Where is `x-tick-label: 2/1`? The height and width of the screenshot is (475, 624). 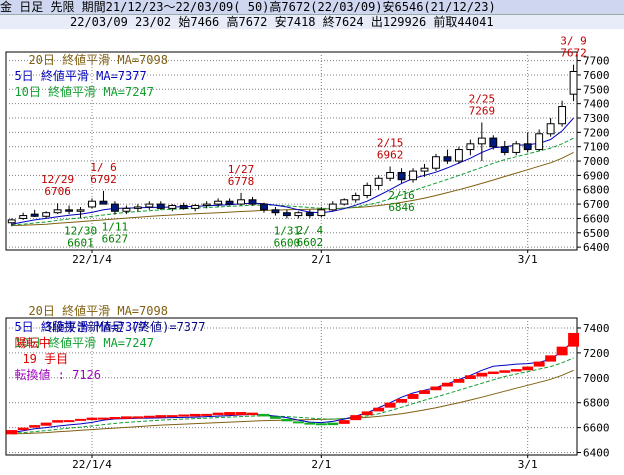 x-tick-label: 2/1 is located at coordinates (321, 259).